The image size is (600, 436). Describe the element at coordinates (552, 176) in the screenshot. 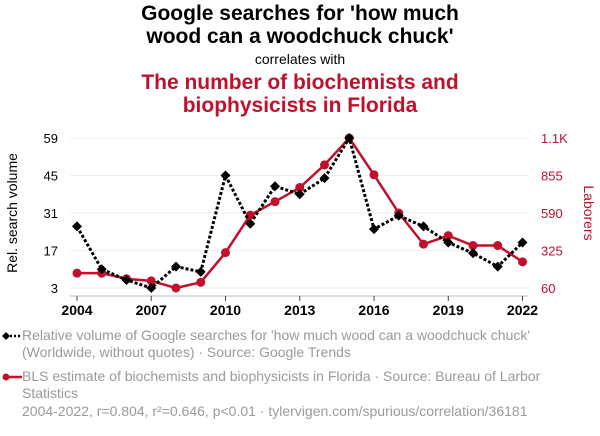

I see `y-tick-label-right: 855` at that location.